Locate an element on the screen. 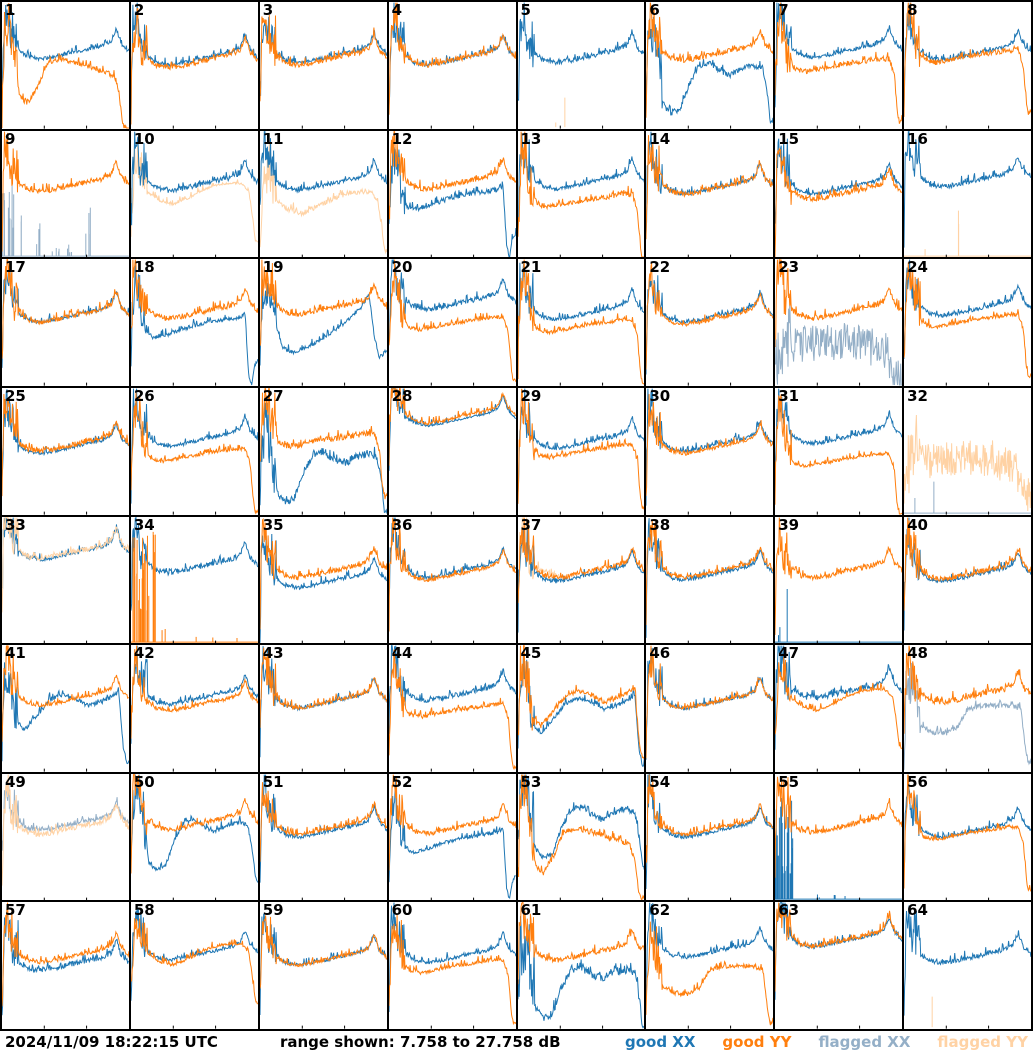 The height and width of the screenshot is (1053, 1033). bandpass-panel: 49 is located at coordinates (65, 837).